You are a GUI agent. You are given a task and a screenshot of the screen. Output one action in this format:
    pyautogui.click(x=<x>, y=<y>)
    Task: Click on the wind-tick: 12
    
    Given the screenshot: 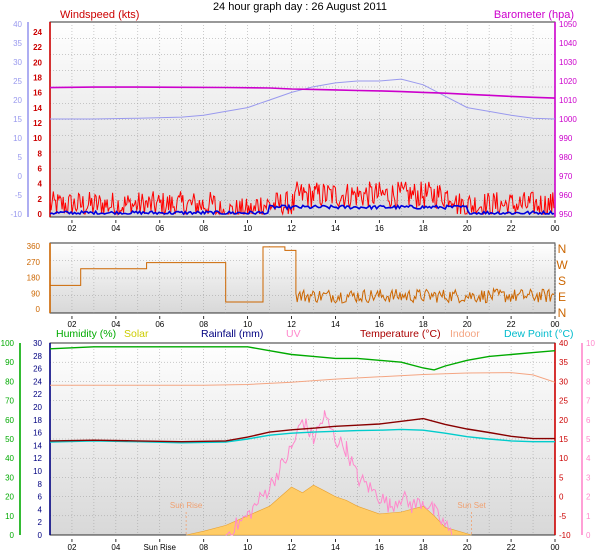 What is the action you would take?
    pyautogui.click(x=37, y=123)
    